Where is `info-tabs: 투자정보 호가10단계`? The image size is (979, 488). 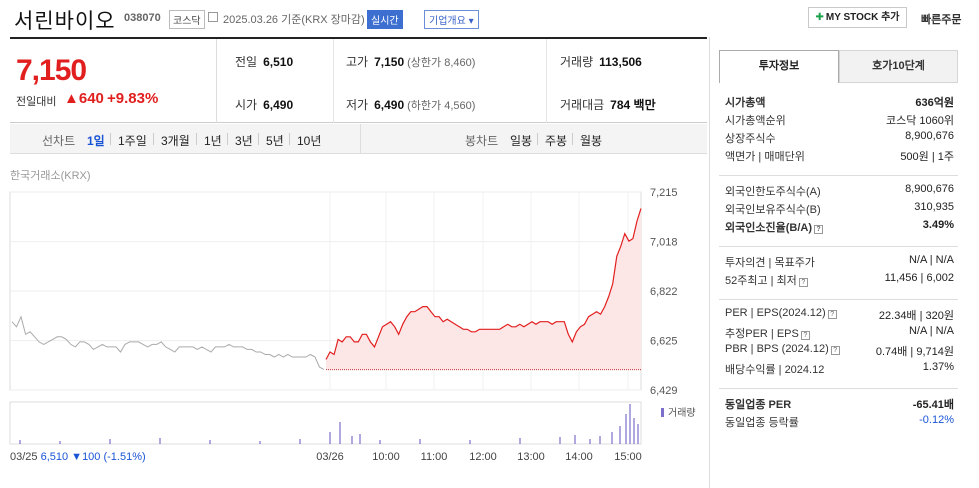 info-tabs: 투자정보 호가10단계 is located at coordinates (838, 66).